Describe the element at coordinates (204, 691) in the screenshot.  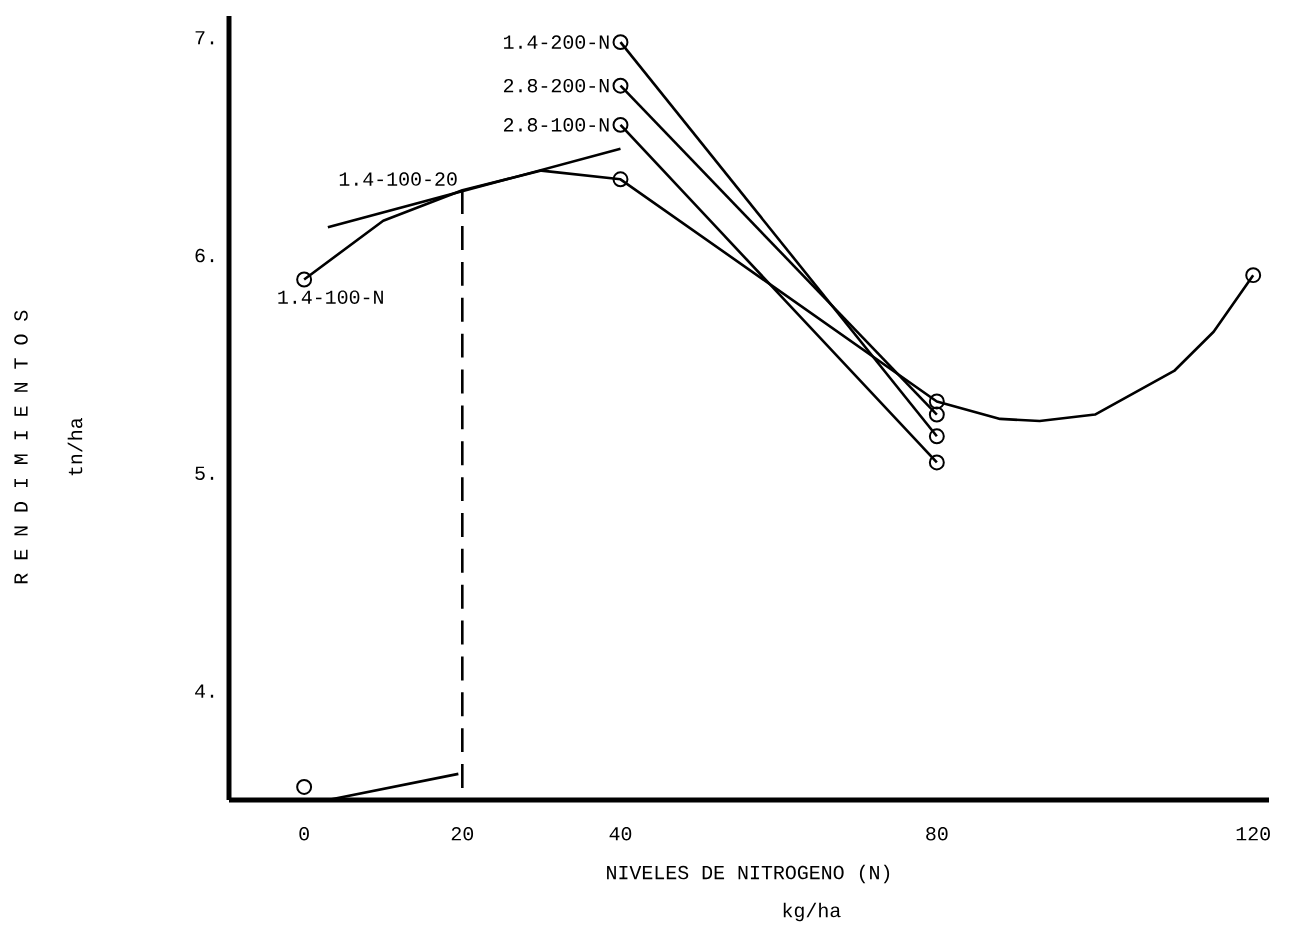
I see `y-tick-label: 4.` at that location.